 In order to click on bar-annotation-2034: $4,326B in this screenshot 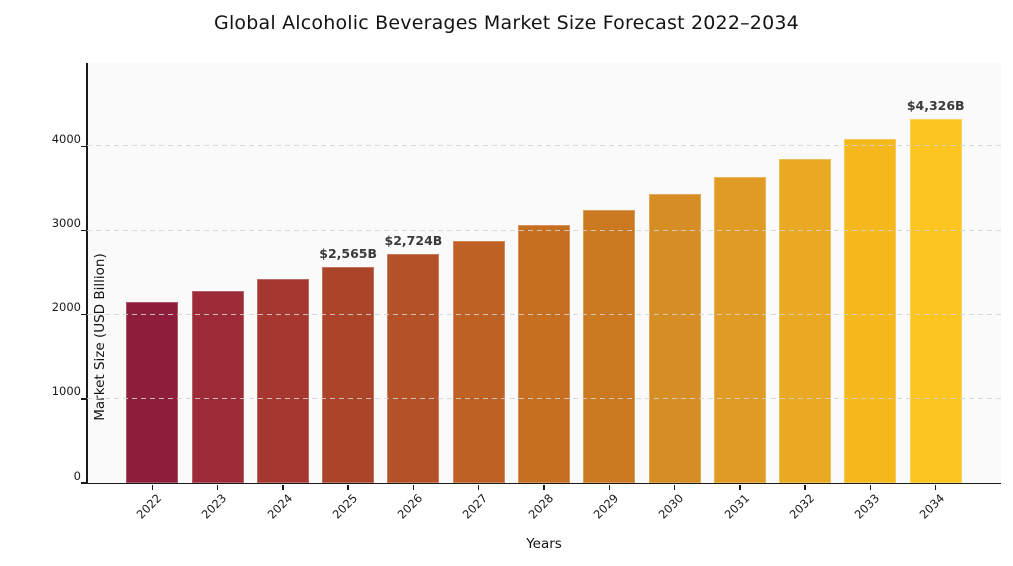, I will do `click(935, 105)`.